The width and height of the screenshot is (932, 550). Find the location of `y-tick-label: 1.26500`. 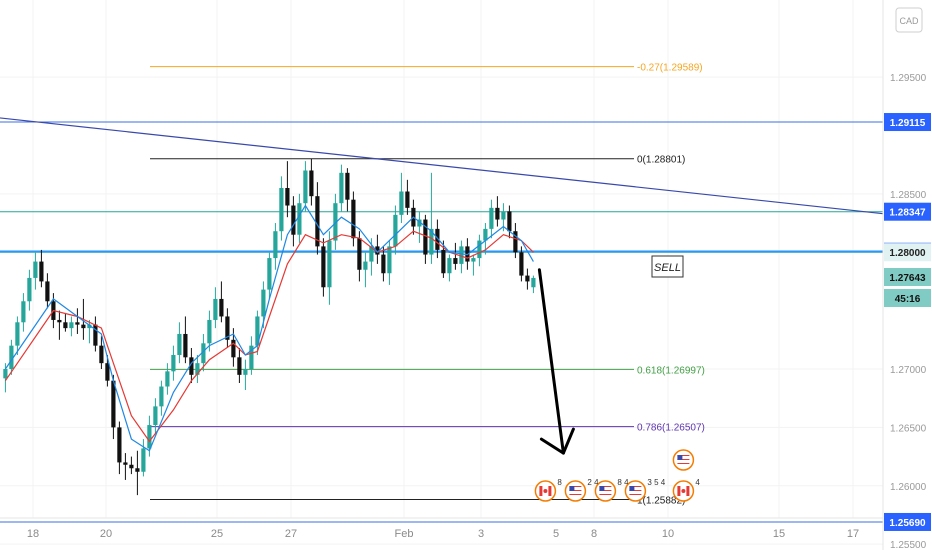

y-tick-label: 1.26500 is located at coordinates (908, 428).